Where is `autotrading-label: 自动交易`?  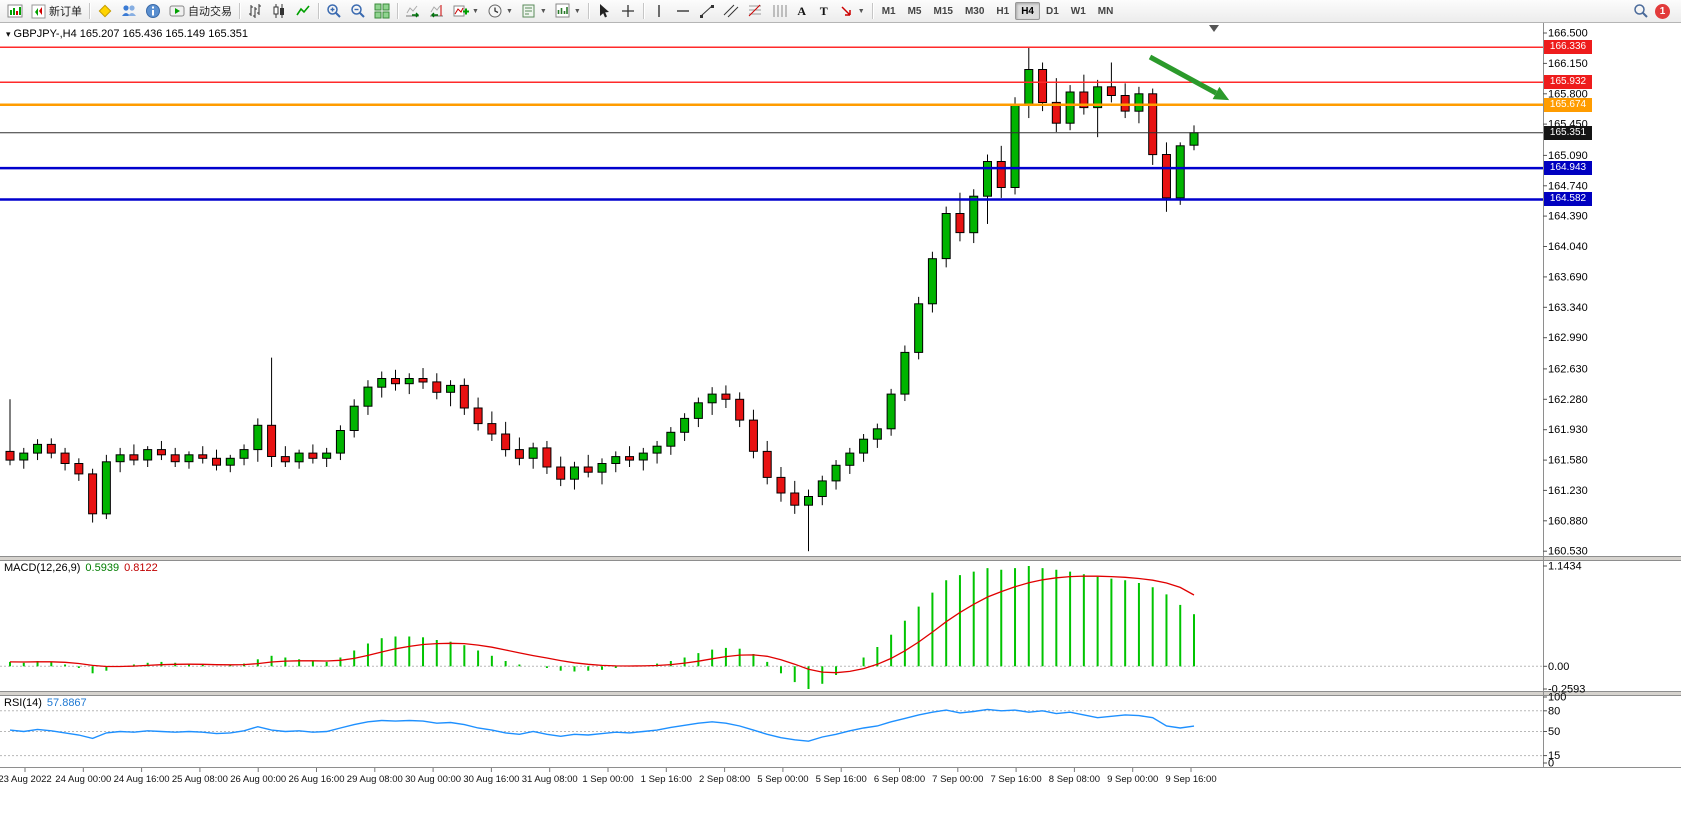
autotrading-label: 自动交易 is located at coordinates (210, 12).